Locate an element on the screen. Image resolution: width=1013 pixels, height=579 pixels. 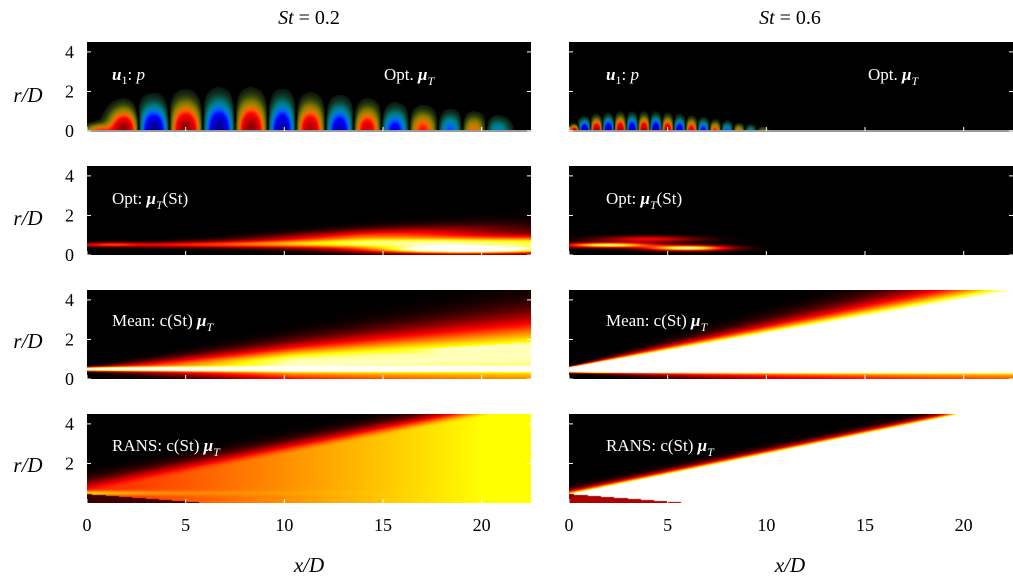
annotation-row4-left: RANS: c(St) μT is located at coordinates (166, 447).